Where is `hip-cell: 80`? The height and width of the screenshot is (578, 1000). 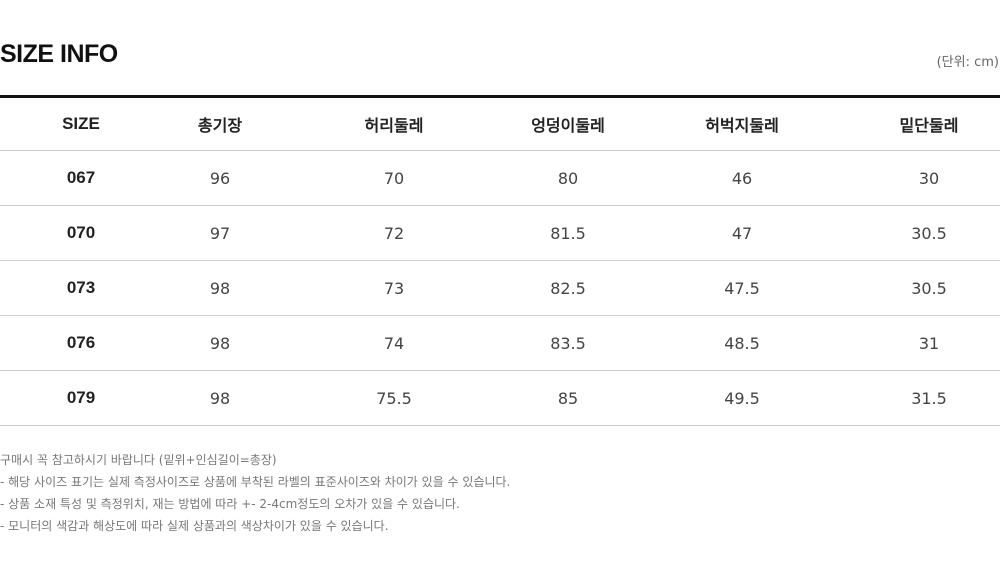 hip-cell: 80 is located at coordinates (568, 178).